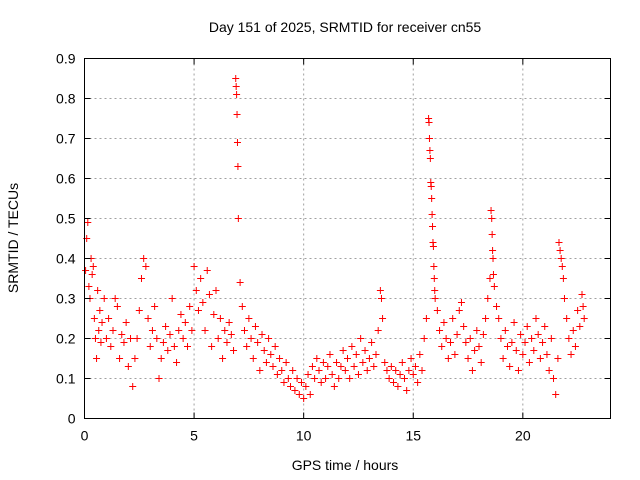 The height and width of the screenshot is (480, 640). What do you see at coordinates (523, 436) in the screenshot?
I see `x-tick-label: 20` at bounding box center [523, 436].